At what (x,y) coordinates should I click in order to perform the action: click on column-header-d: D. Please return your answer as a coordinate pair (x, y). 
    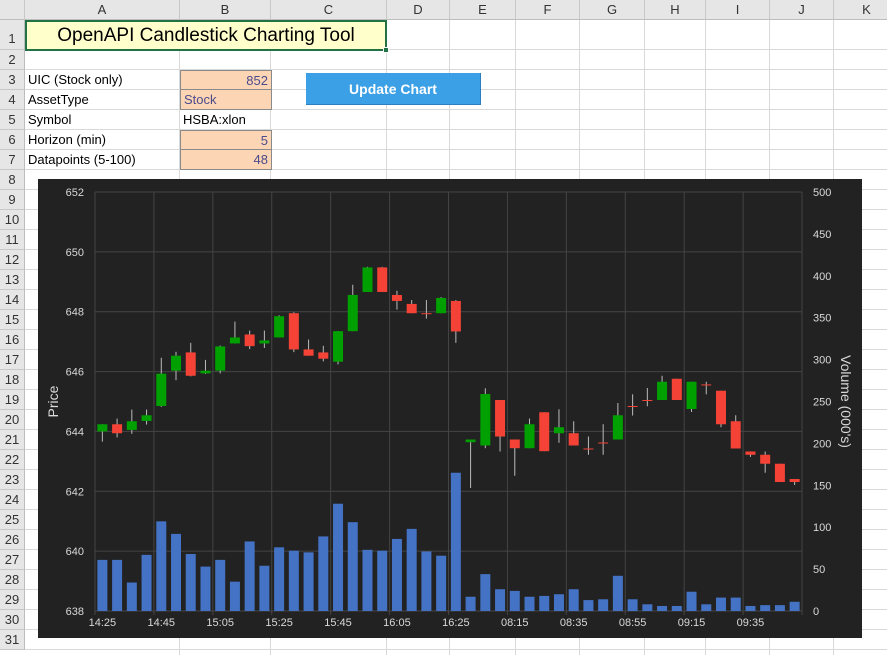
    Looking at the image, I should click on (418, 10).